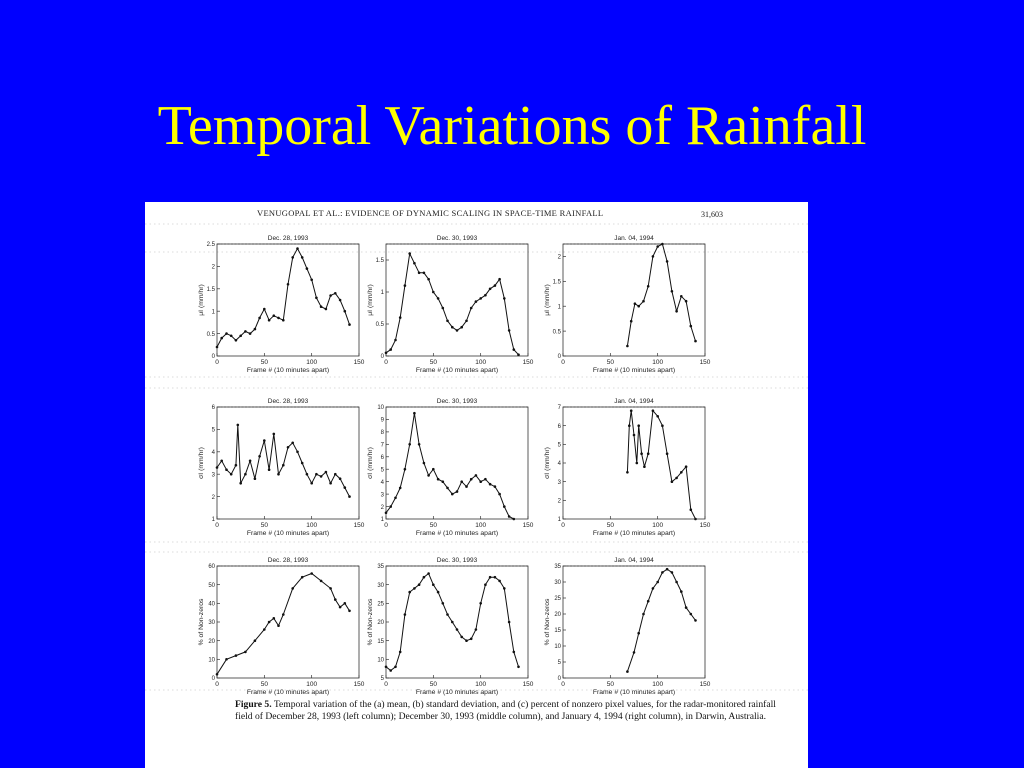 The image size is (1024, 768). Describe the element at coordinates (201, 621) in the screenshot. I see `y-axis-label: % of Non-zeros` at that location.